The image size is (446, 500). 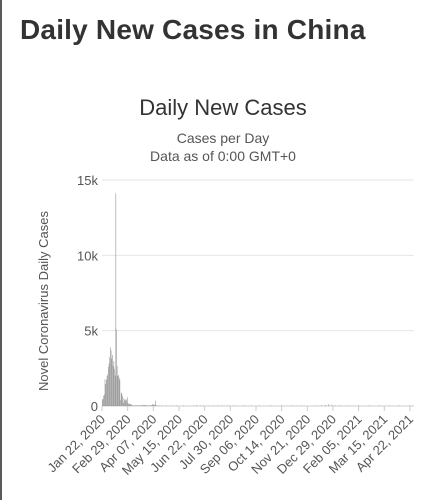 What do you see at coordinates (1, 250) in the screenshot?
I see `left-border` at bounding box center [1, 250].